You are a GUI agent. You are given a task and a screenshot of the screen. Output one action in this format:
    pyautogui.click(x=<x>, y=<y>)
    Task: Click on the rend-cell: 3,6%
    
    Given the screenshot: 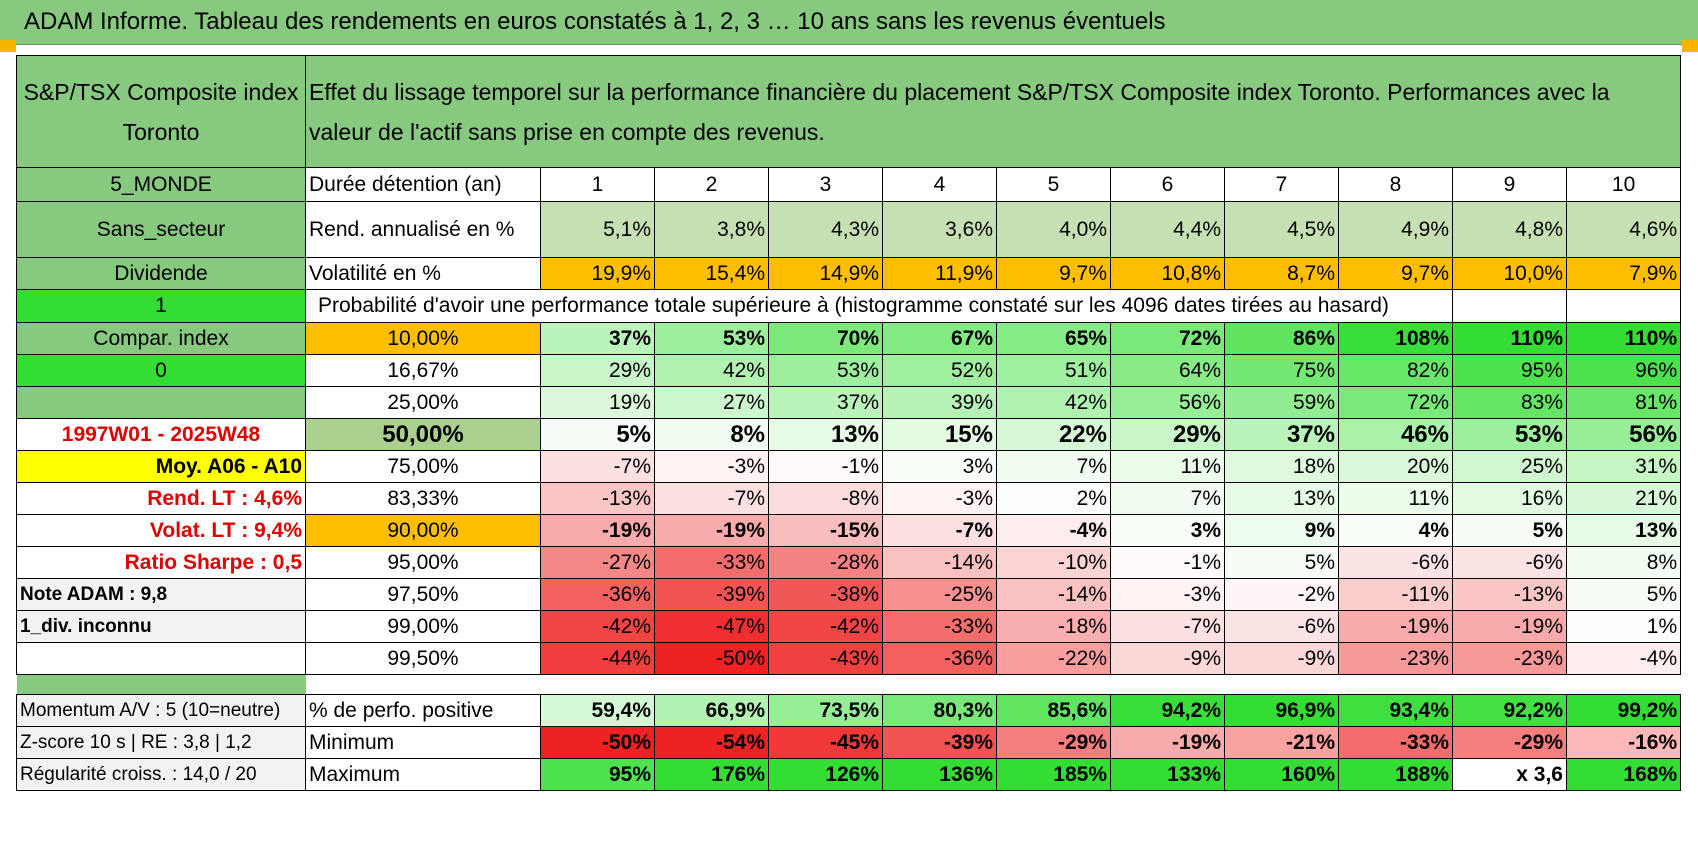 What is the action you would take?
    pyautogui.click(x=939, y=229)
    